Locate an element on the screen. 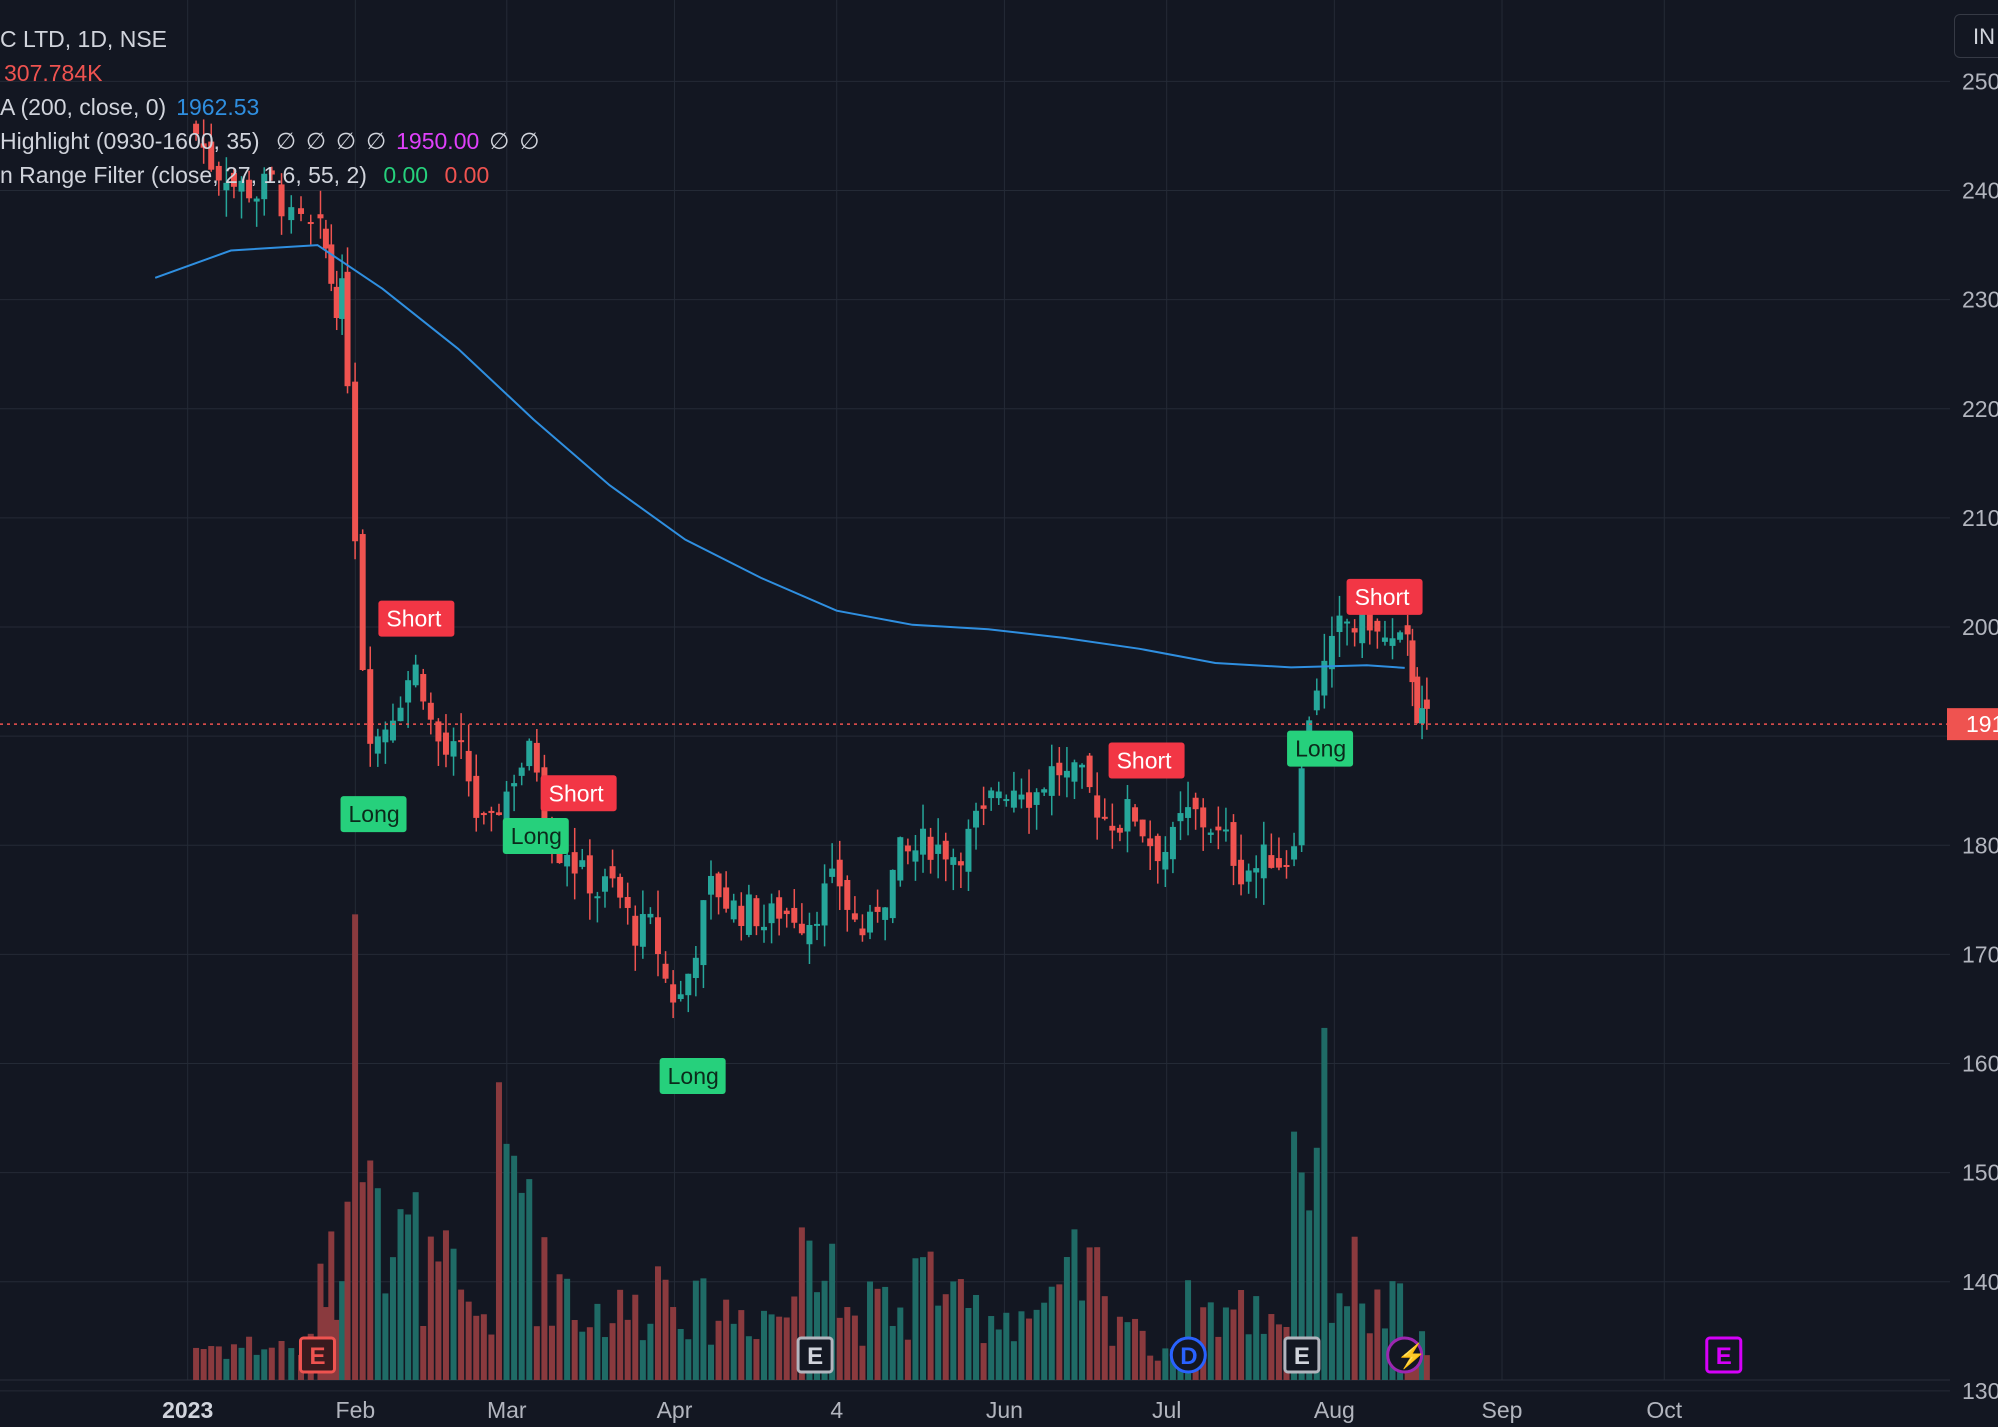  range-filter-label: n Range Filter (close, 27, 1.6, 55, 2) is located at coordinates (183, 175).